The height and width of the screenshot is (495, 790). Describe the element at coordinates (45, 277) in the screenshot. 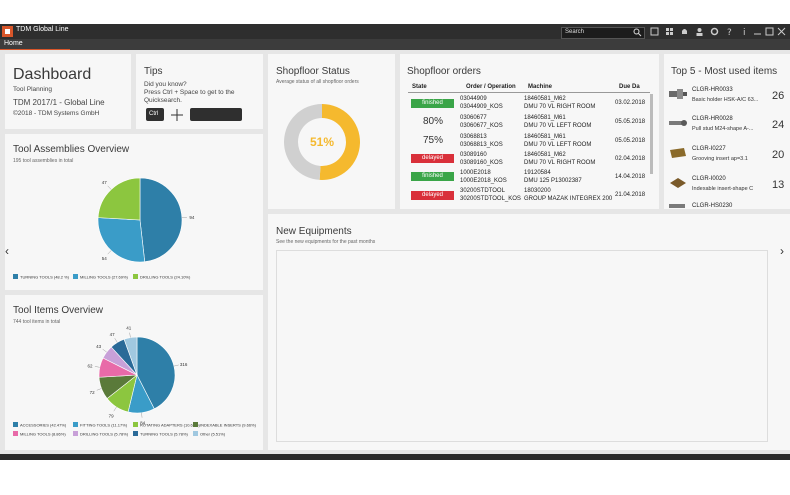

I see `legend-label: TURNING TOOLS (48.2 %)` at that location.